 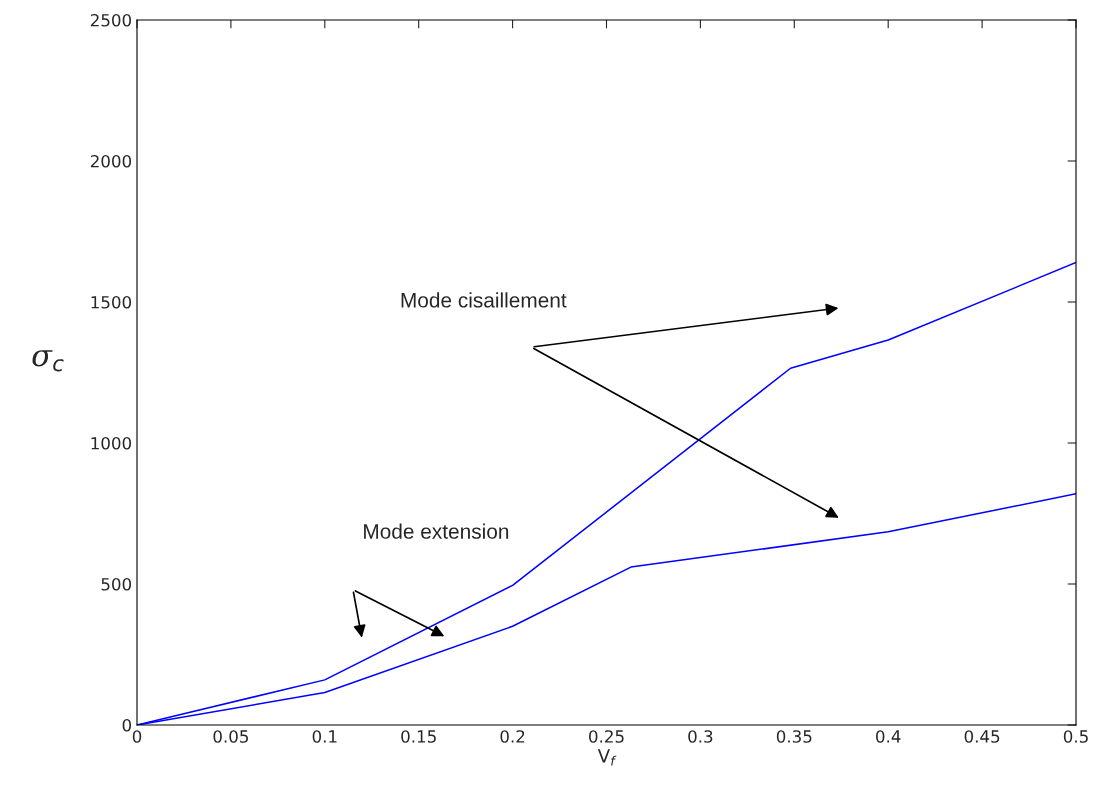 What do you see at coordinates (606, 736) in the screenshot?
I see `x-tick-label: 0.25` at bounding box center [606, 736].